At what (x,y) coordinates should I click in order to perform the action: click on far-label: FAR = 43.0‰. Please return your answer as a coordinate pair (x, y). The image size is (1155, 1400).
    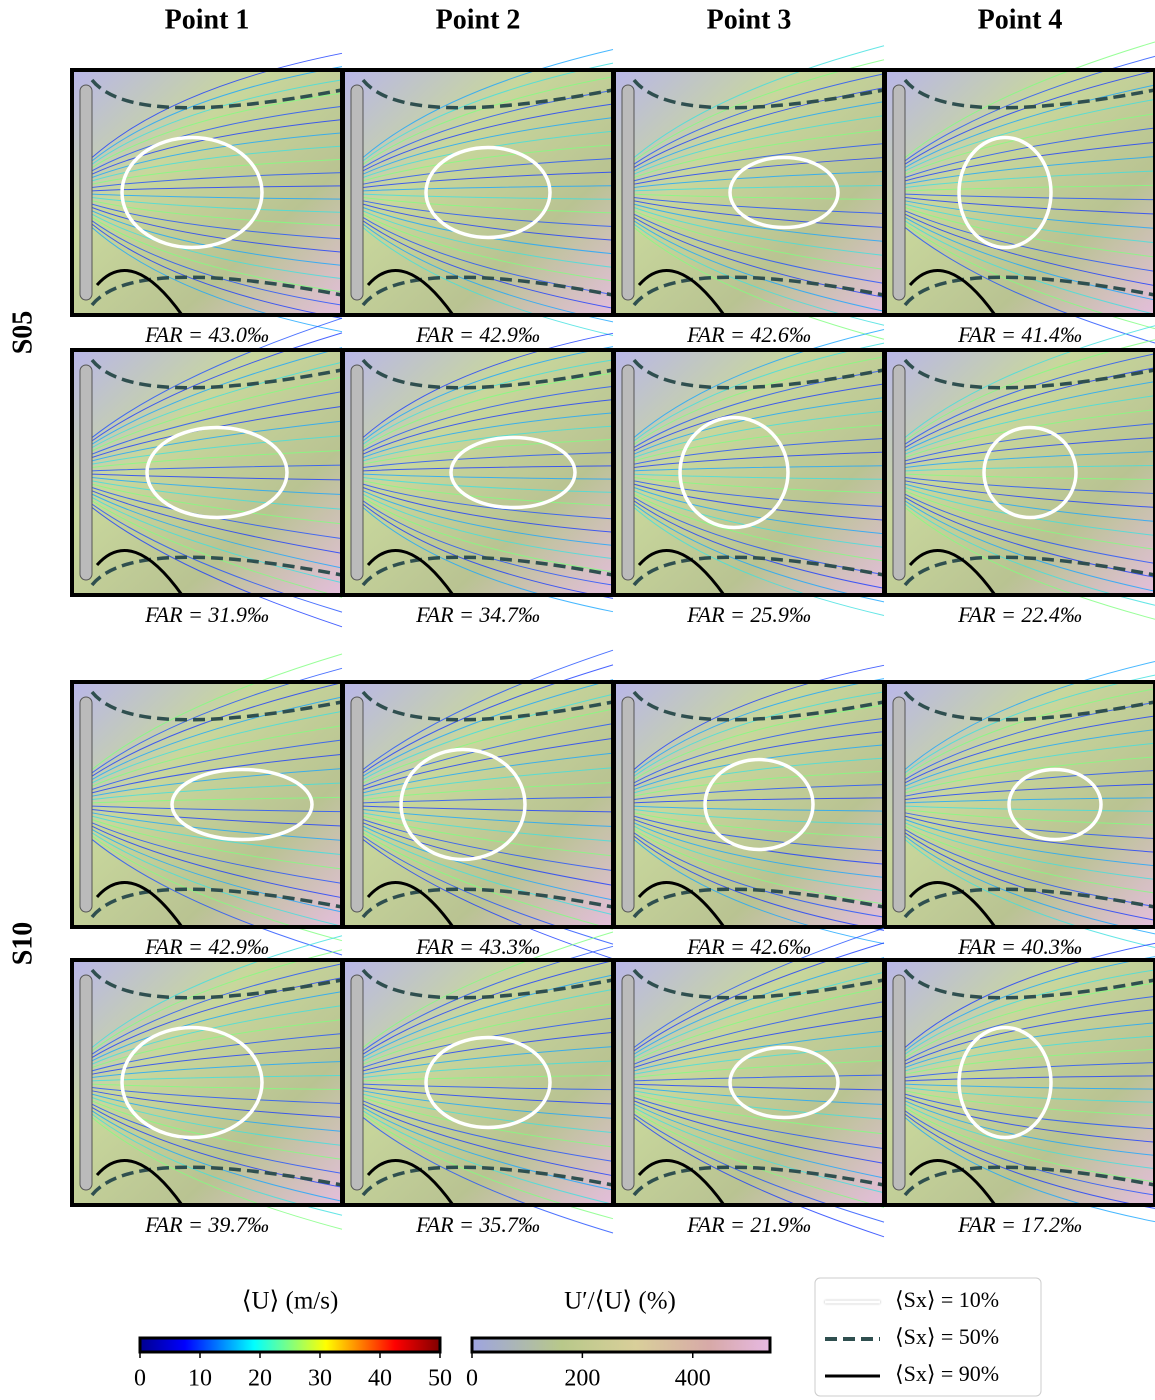
    Looking at the image, I should click on (206, 334).